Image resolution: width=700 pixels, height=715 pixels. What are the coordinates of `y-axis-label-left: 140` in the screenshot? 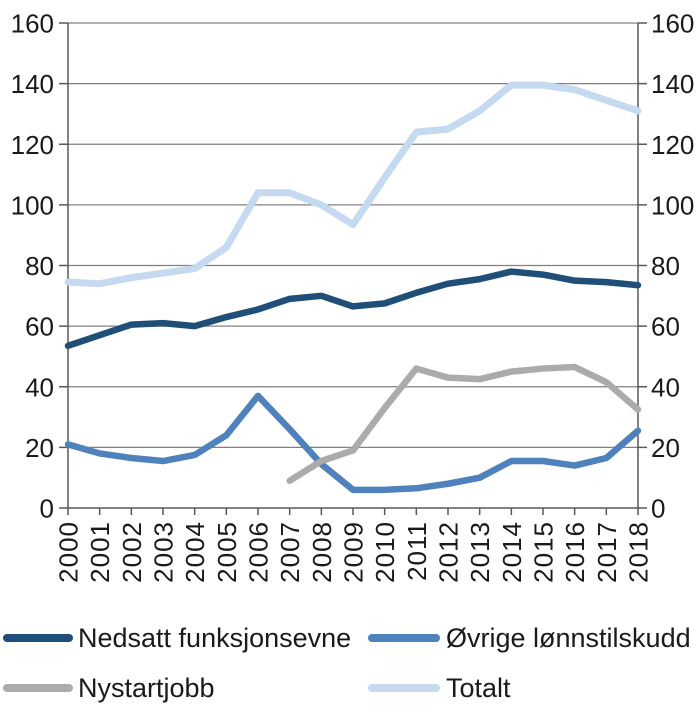 It's located at (32, 84).